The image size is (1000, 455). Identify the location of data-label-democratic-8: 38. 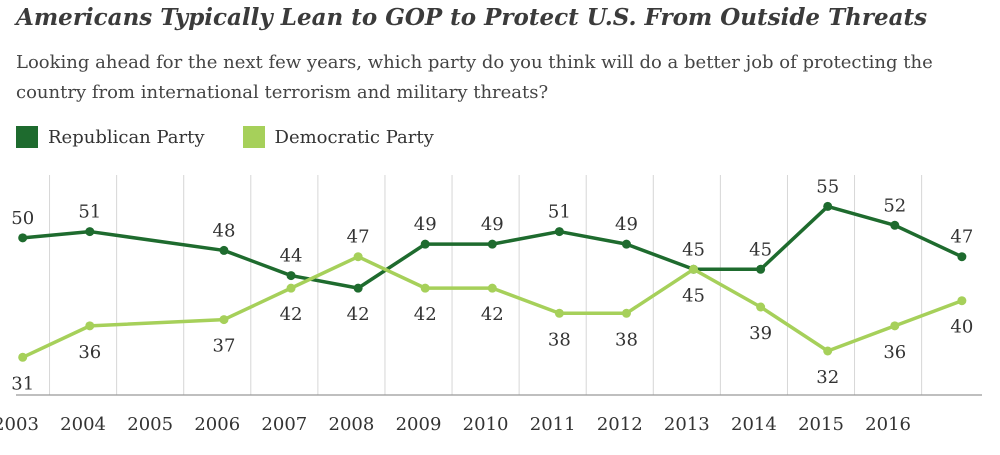
(626, 339).